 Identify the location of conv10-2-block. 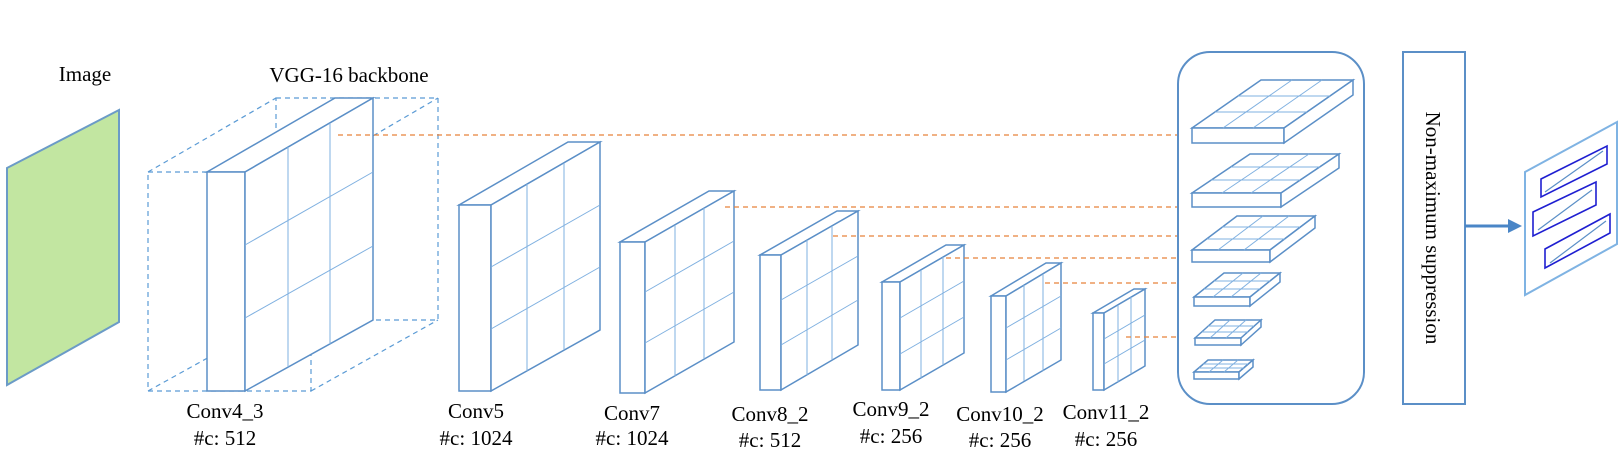
(1026, 327).